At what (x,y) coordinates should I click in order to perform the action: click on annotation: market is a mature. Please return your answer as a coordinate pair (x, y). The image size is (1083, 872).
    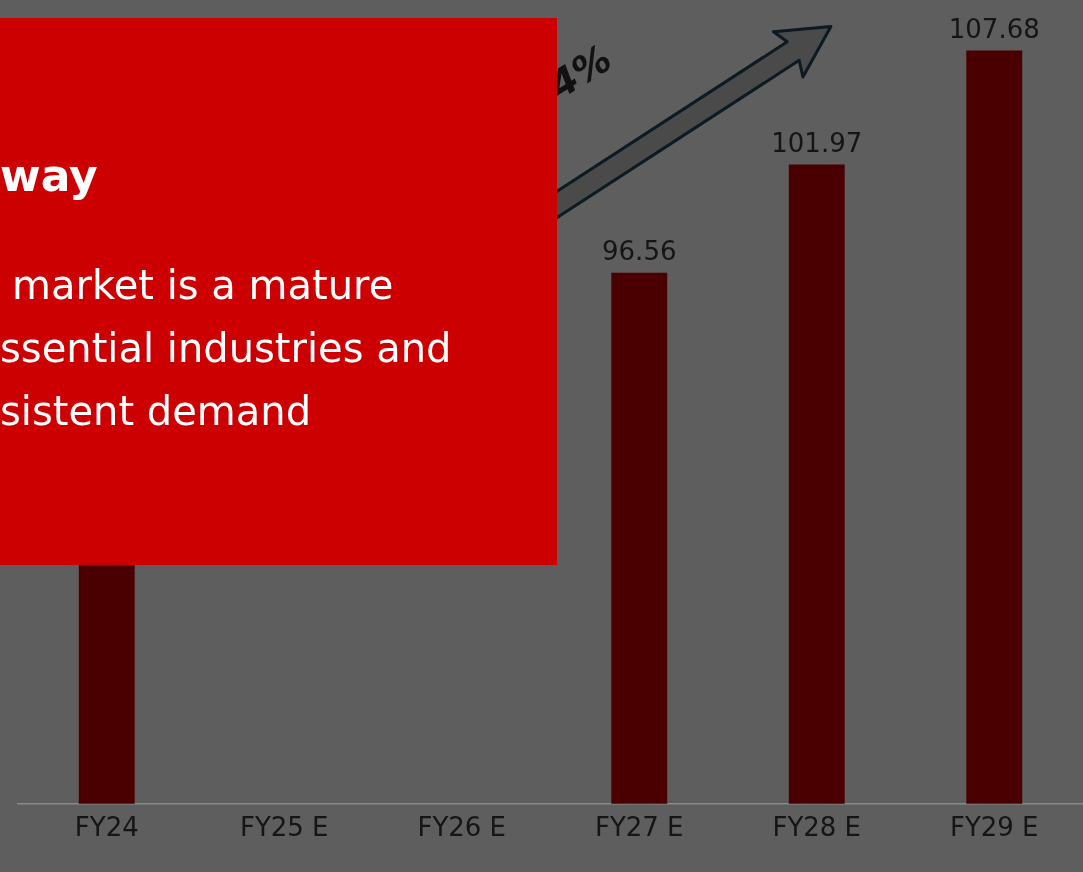
    Looking at the image, I should click on (203, 285).